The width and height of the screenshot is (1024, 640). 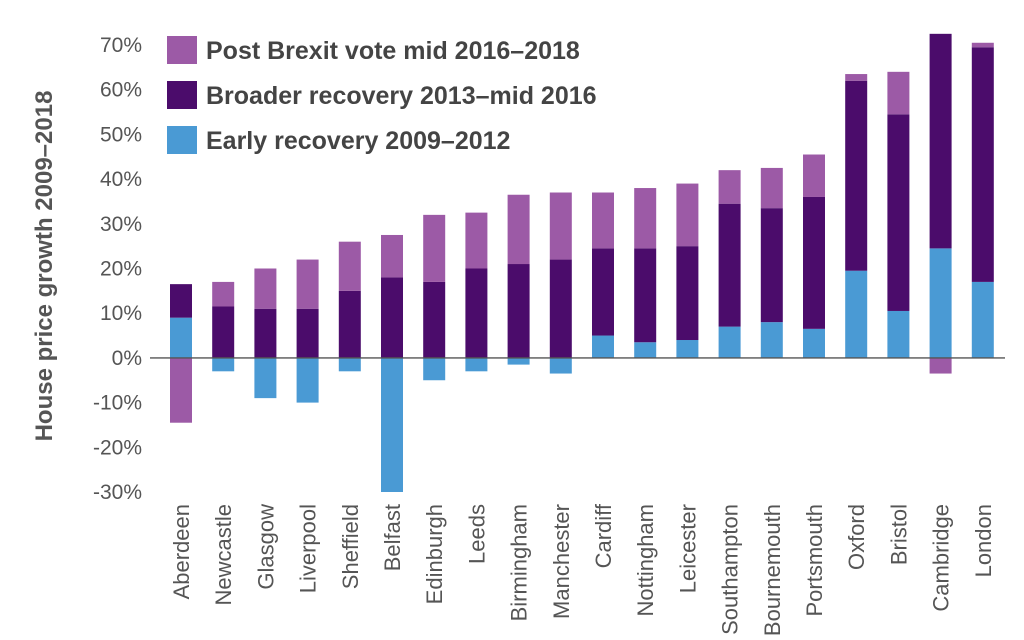 I want to click on x-category-label: Portsmouth, so click(x=814, y=560).